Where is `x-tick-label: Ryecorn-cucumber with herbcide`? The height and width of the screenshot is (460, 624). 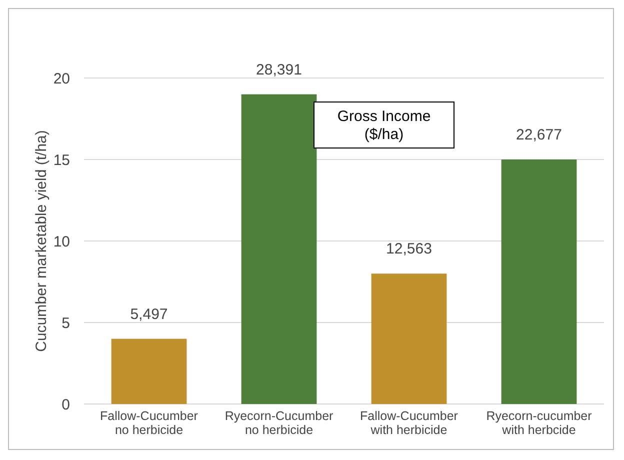 x-tick-label: Ryecorn-cucumber with herbcide is located at coordinates (539, 423).